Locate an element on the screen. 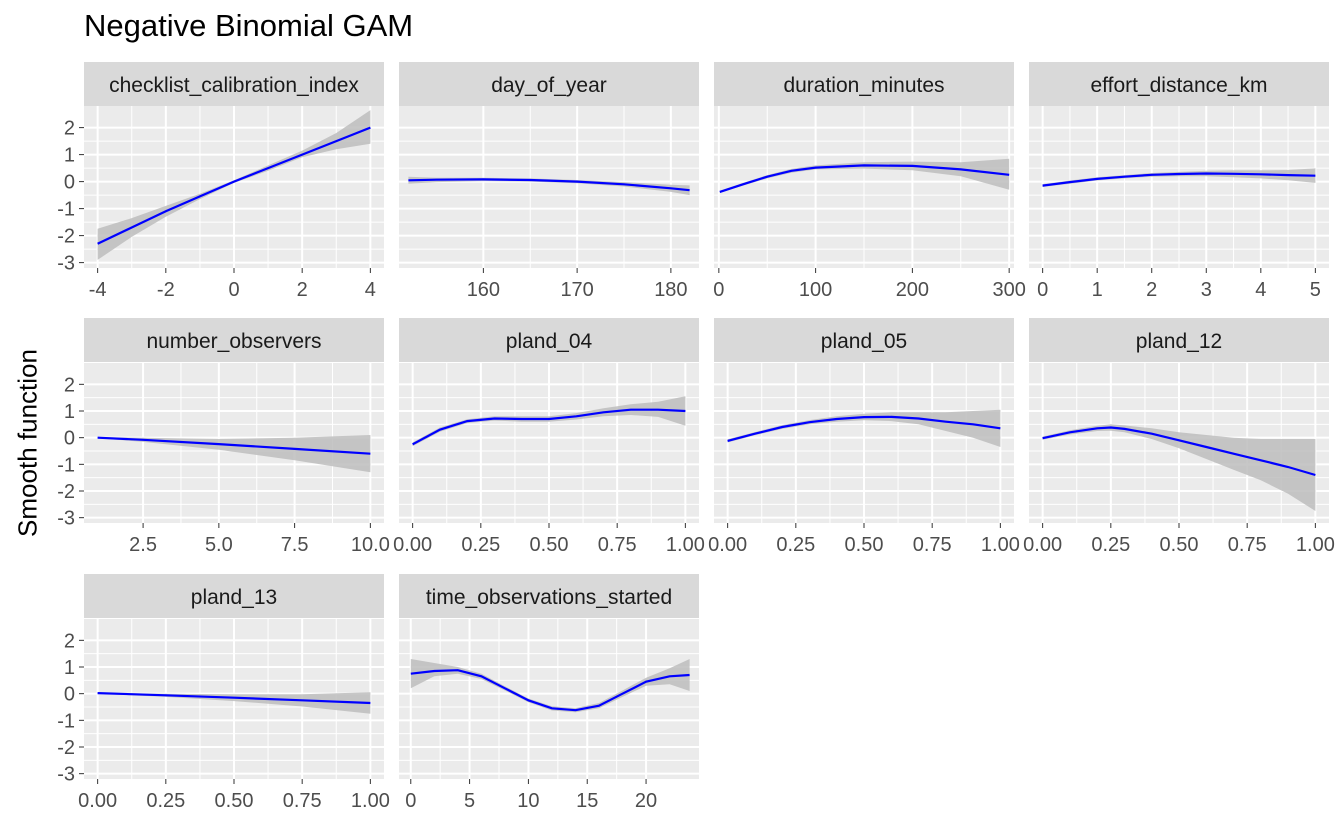  x-tick-label: 170 is located at coordinates (576, 290).